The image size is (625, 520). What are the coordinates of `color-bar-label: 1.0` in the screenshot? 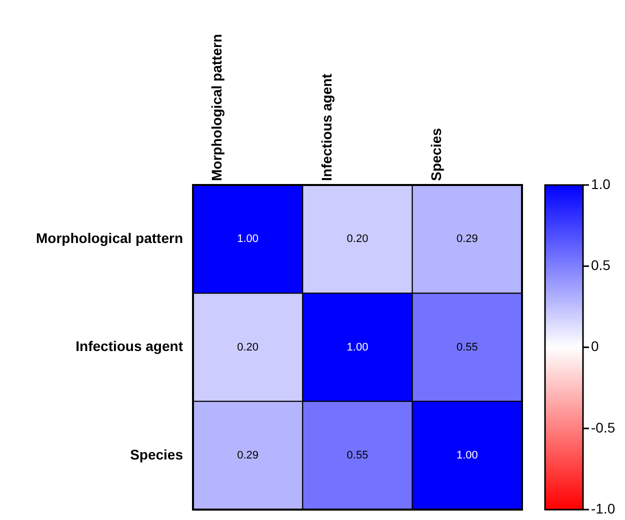 It's located at (601, 184).